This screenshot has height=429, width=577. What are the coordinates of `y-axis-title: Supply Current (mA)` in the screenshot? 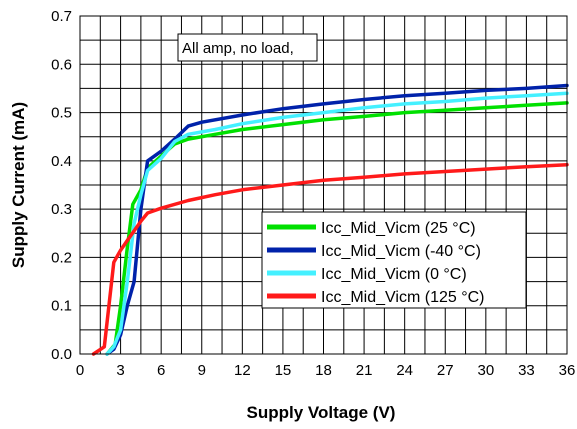 It's located at (18, 185).